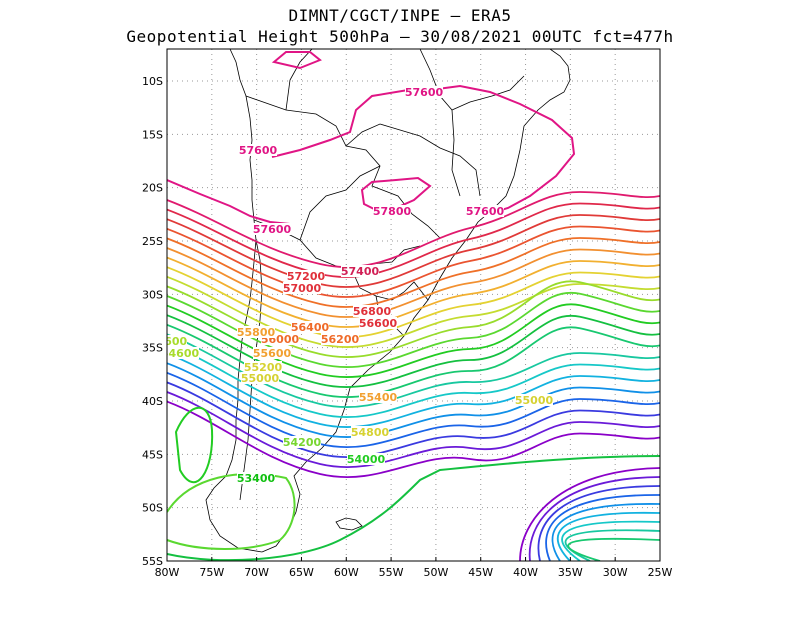  I want to click on lon-tick-label: 40W, so click(525, 572).